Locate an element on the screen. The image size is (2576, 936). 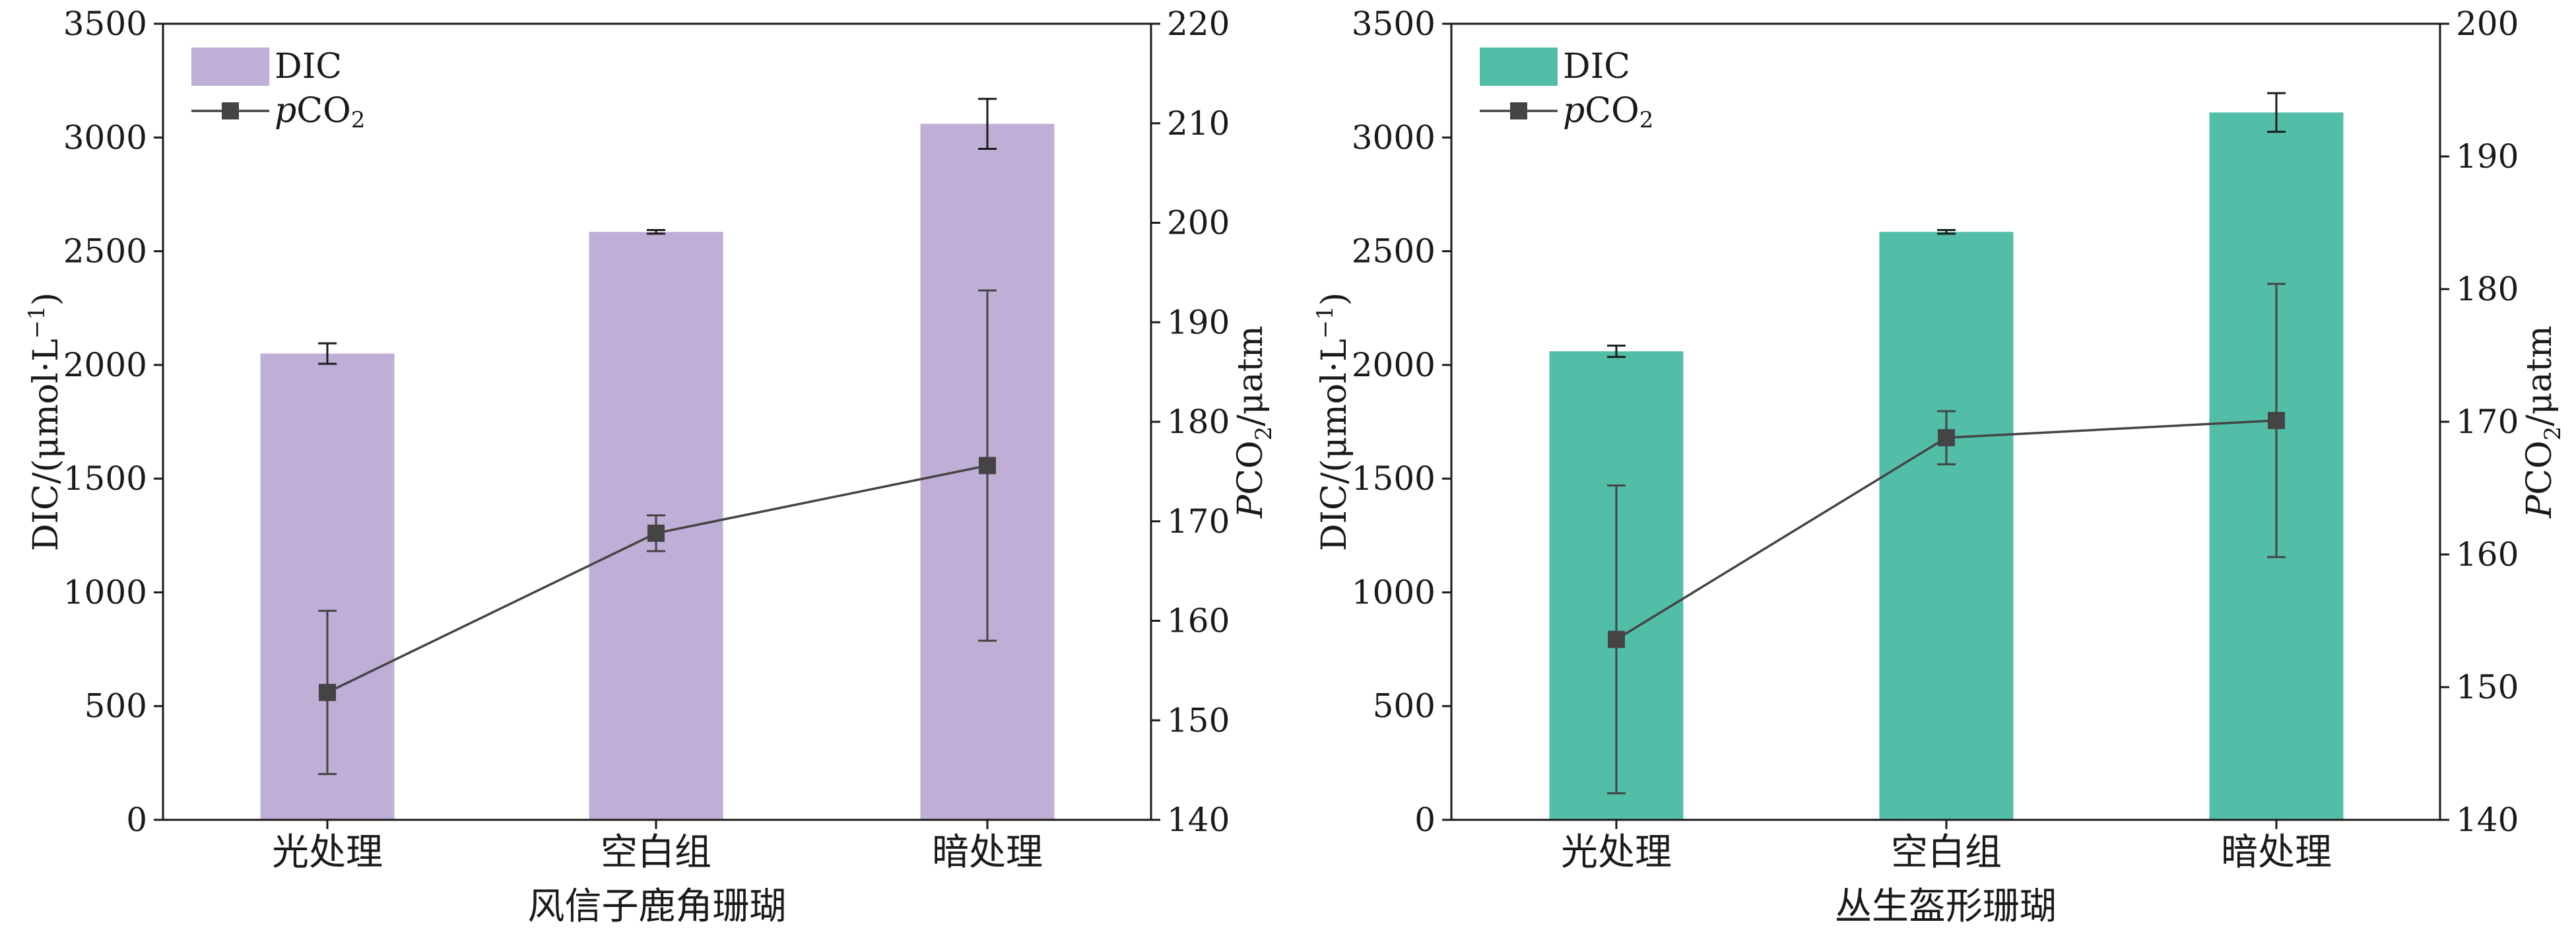
right-tick-label: 220 is located at coordinates (1198, 24).